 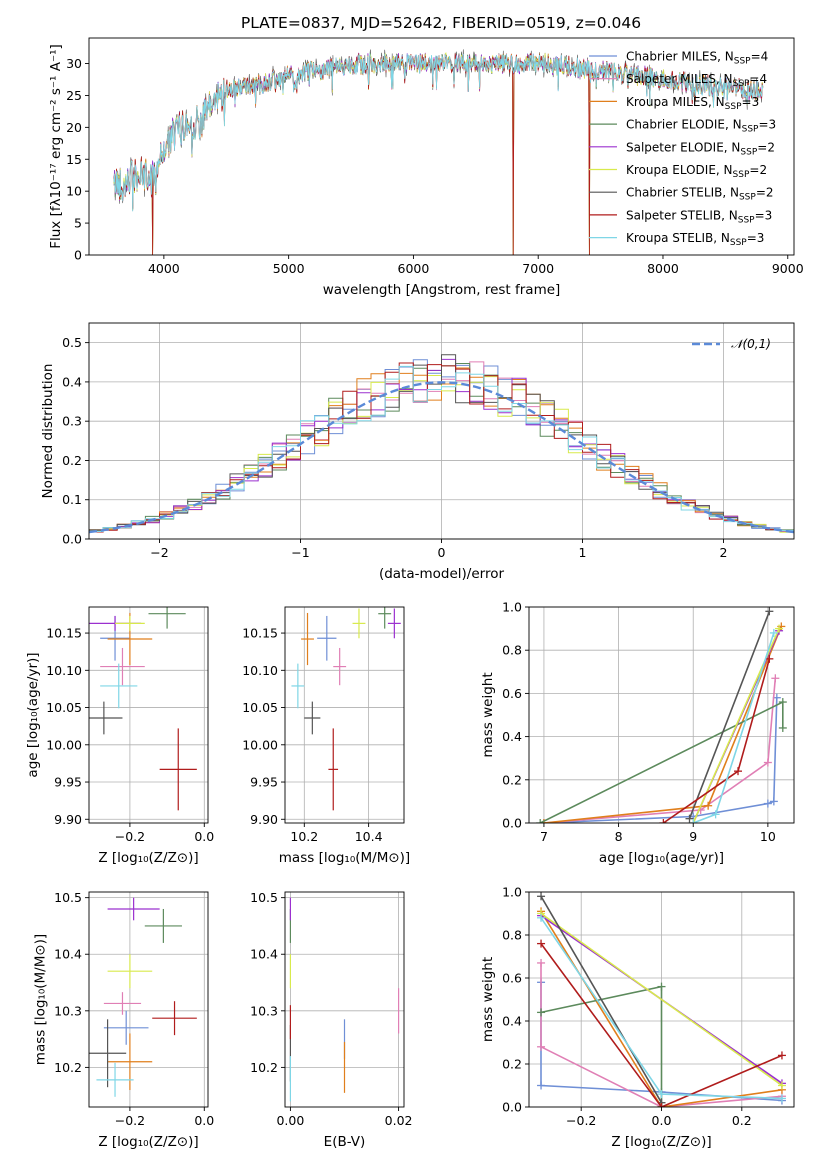 What do you see at coordinates (300, 552) in the screenshot?
I see `residuals-xtick-label: −1` at bounding box center [300, 552].